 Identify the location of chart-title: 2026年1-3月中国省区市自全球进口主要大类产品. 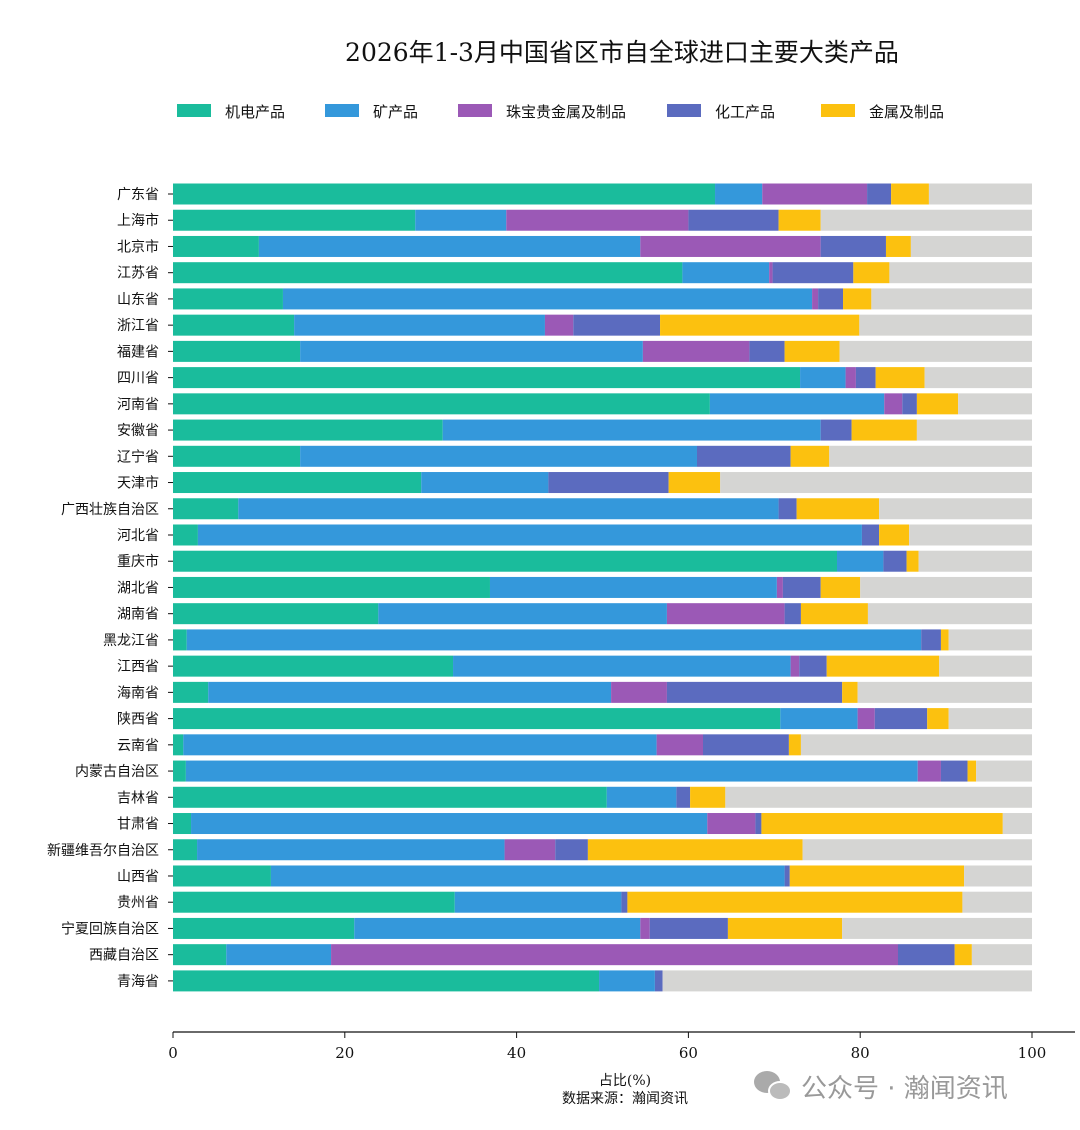
(622, 52).